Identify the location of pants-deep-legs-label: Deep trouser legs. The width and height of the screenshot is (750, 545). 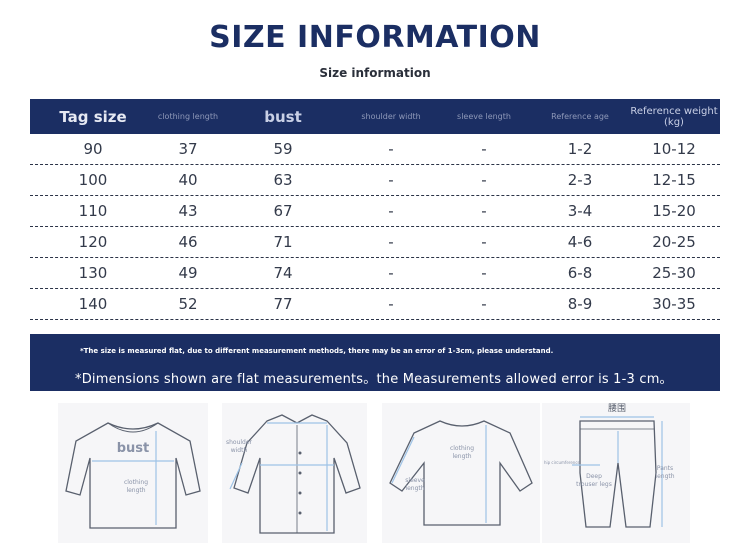
(594, 480).